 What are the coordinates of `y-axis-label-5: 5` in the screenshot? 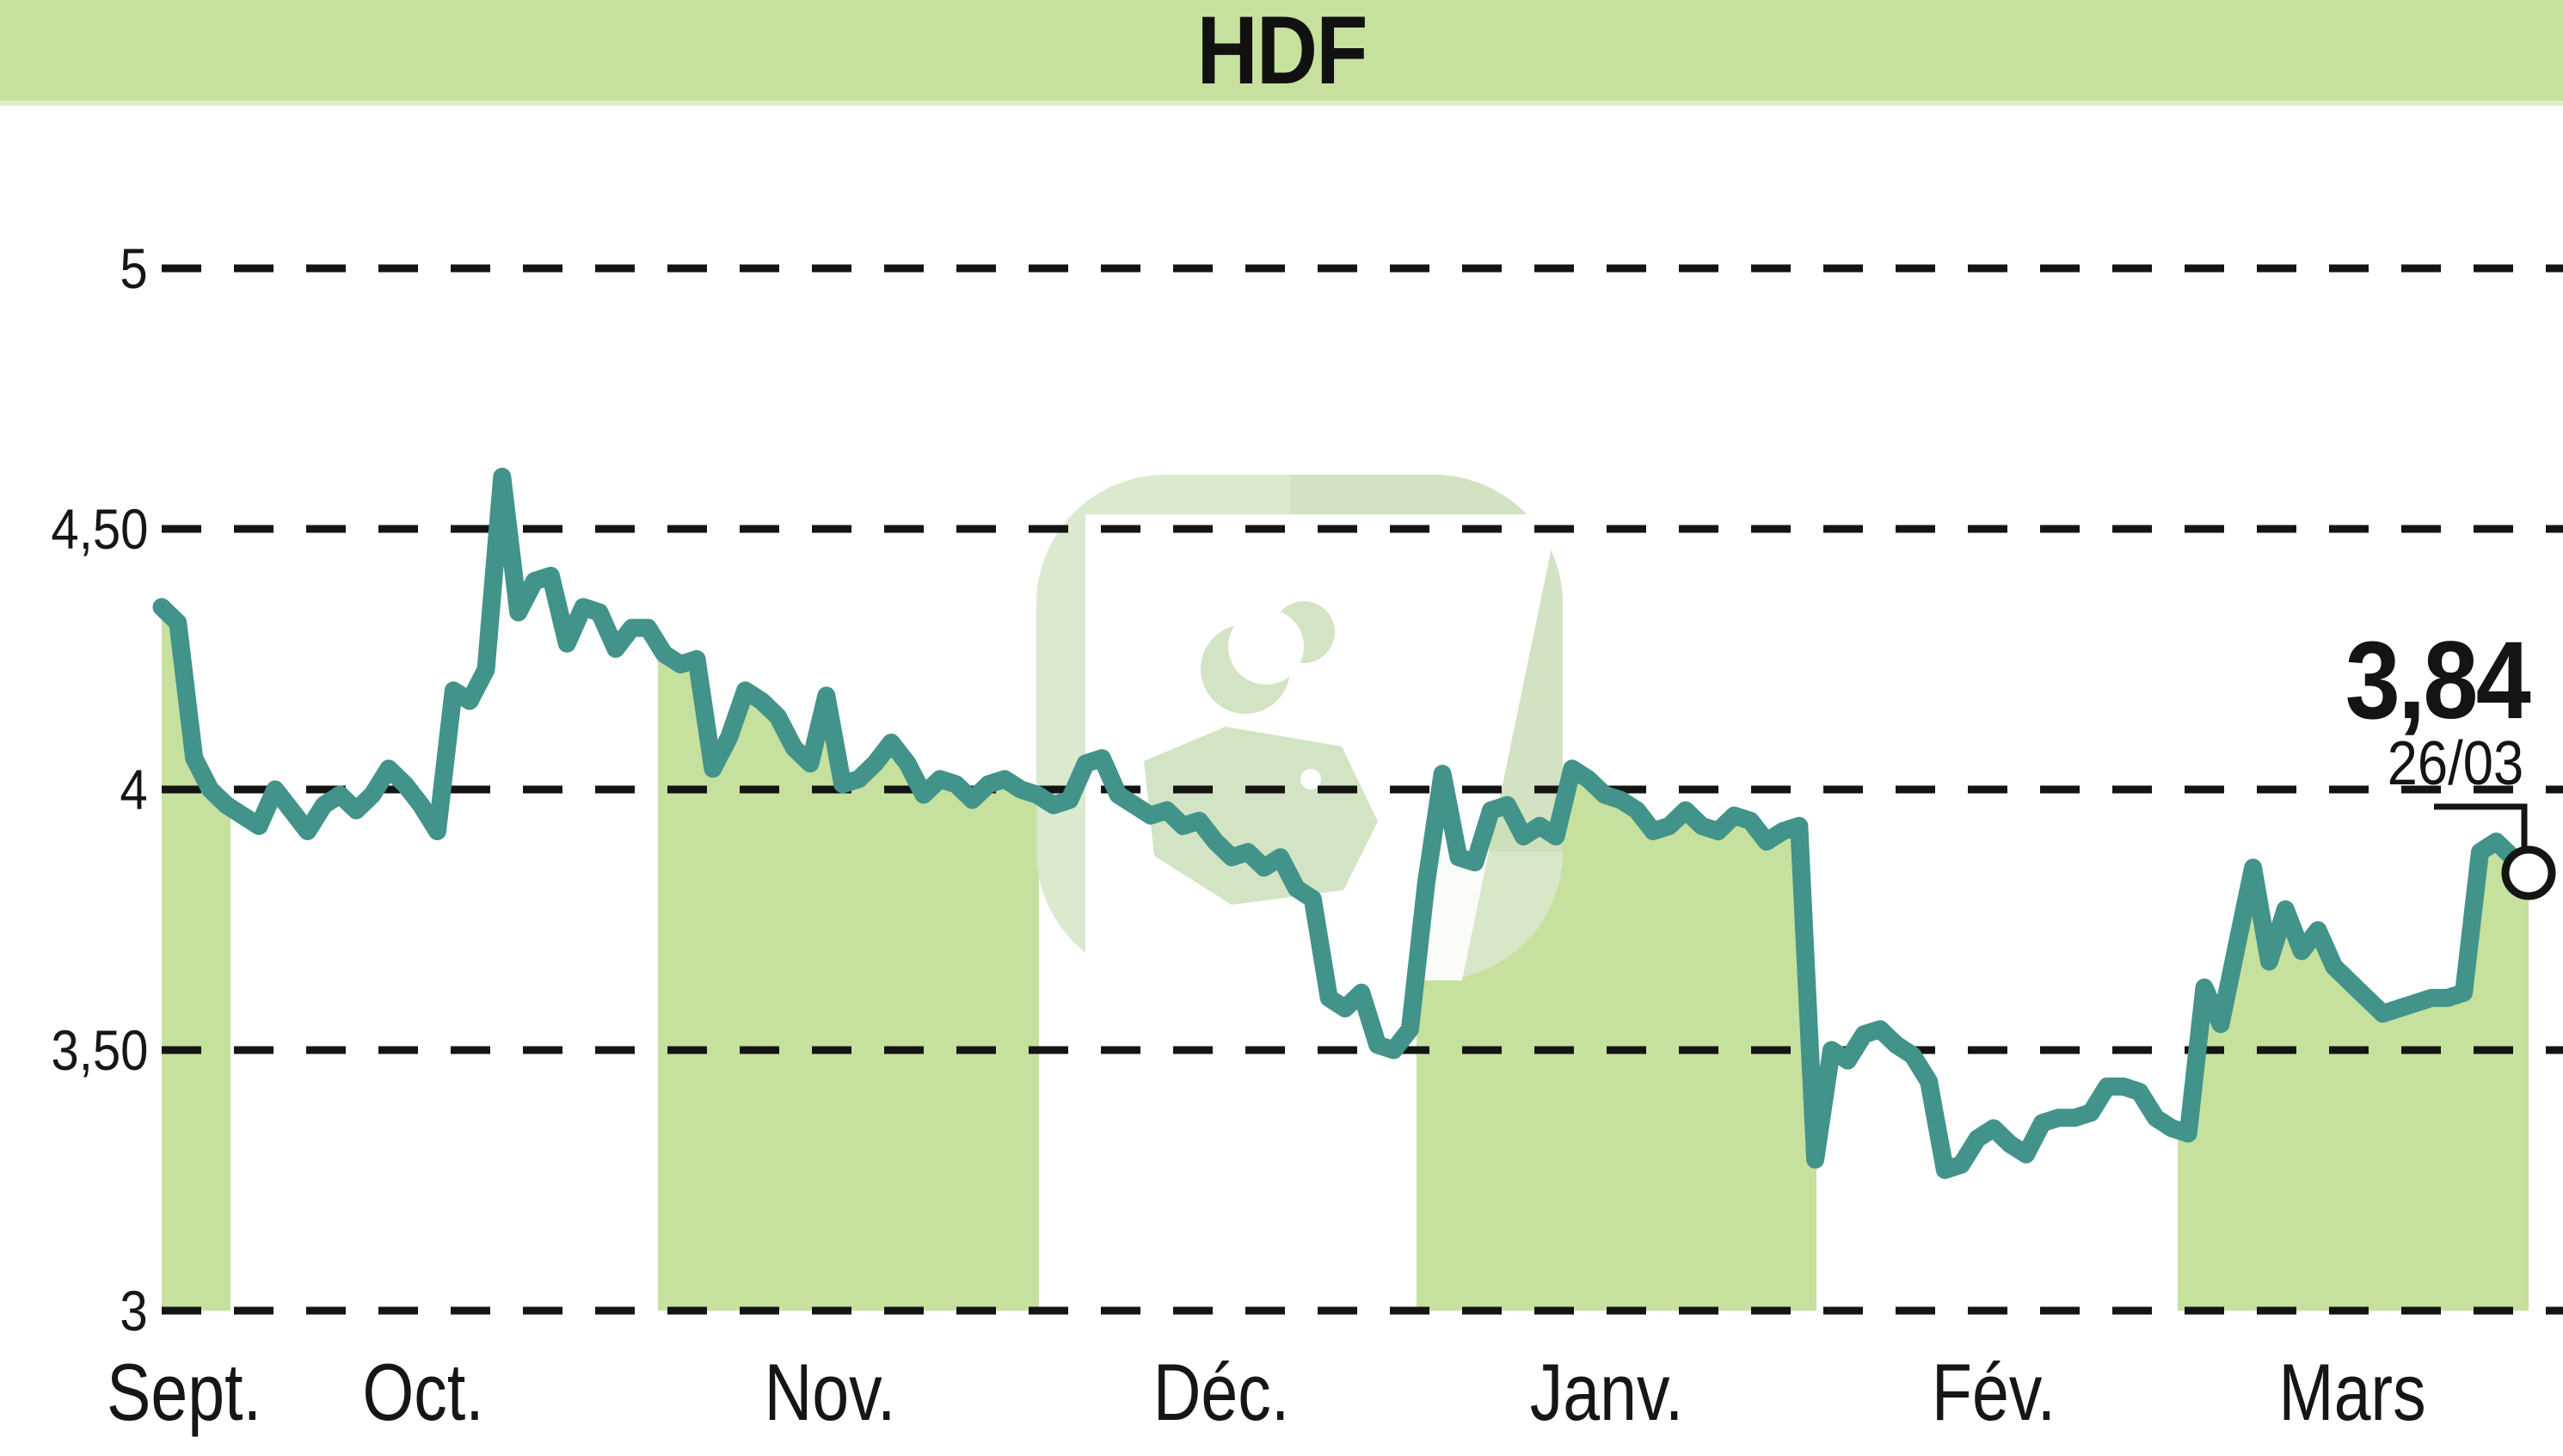 It's located at (134, 269).